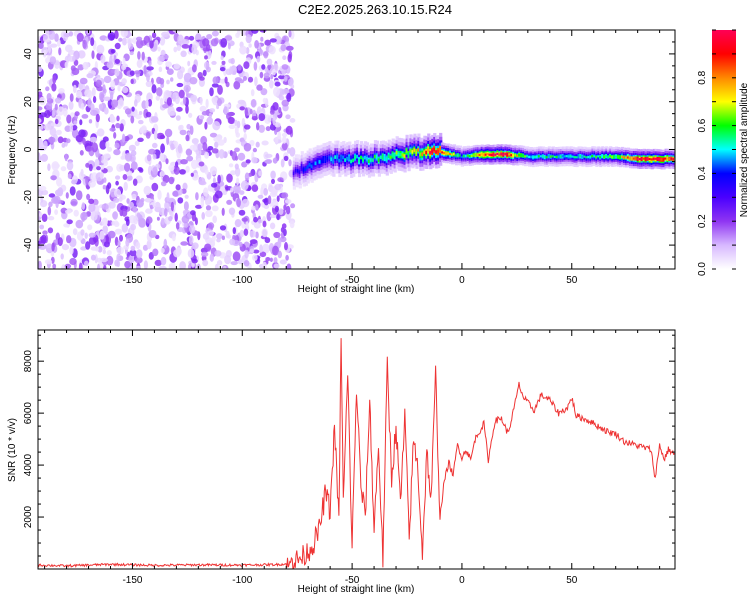  Describe the element at coordinates (242, 280) in the screenshot. I see `x-tick-label: -100` at that location.